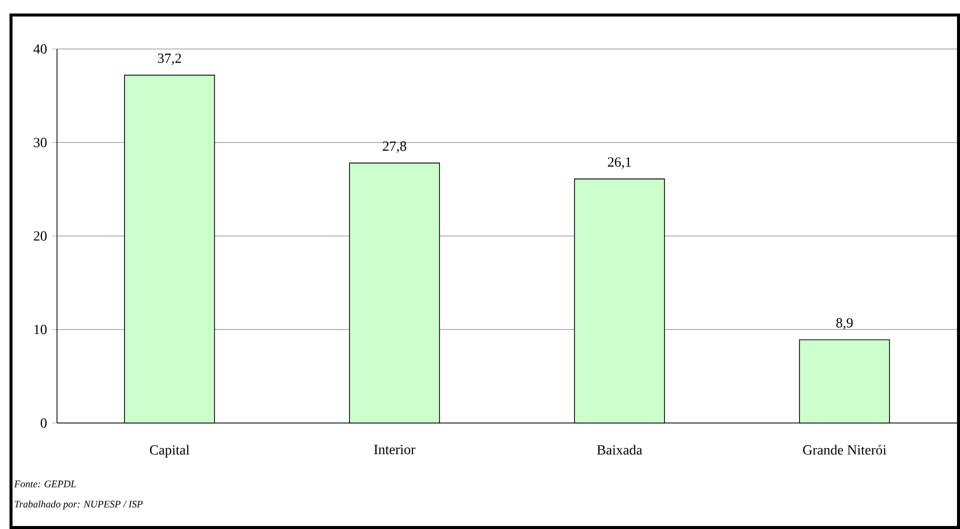 The width and height of the screenshot is (960, 529). I want to click on y-tick-label: 40, so click(40, 49).